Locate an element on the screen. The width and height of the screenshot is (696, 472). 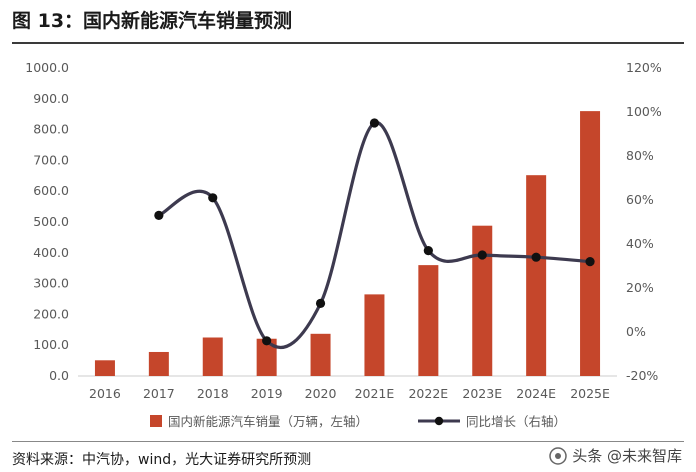
x-tick-label: 2024E is located at coordinates (536, 393).